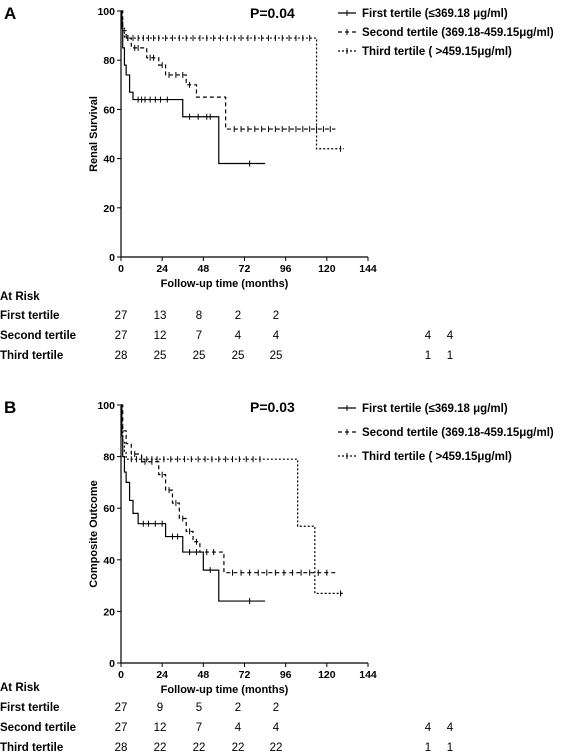 The image size is (567, 755). Describe the element at coordinates (272, 13) in the screenshot. I see `p-value-annotation: P=0.04` at that location.